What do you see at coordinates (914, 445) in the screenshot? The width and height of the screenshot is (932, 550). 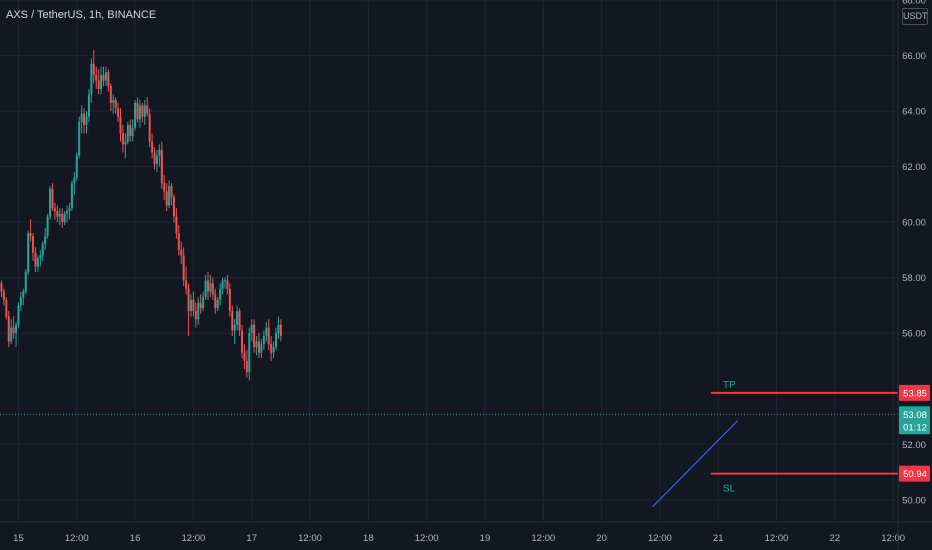 I see `y-tick-label: 52.00` at bounding box center [914, 445].